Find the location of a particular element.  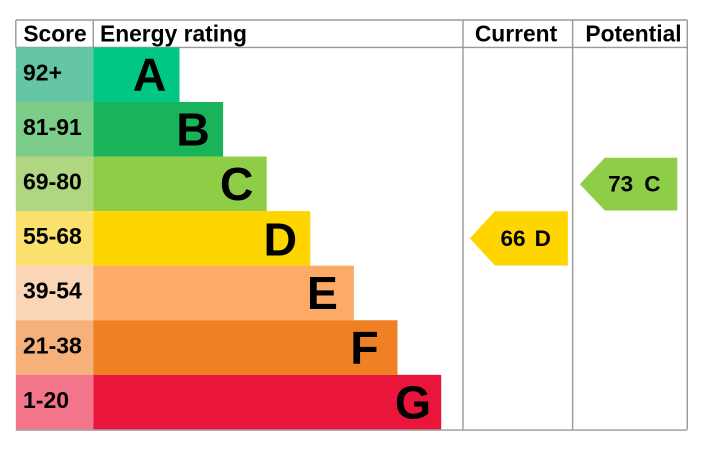

svg-text: A is located at coordinates (150, 75).